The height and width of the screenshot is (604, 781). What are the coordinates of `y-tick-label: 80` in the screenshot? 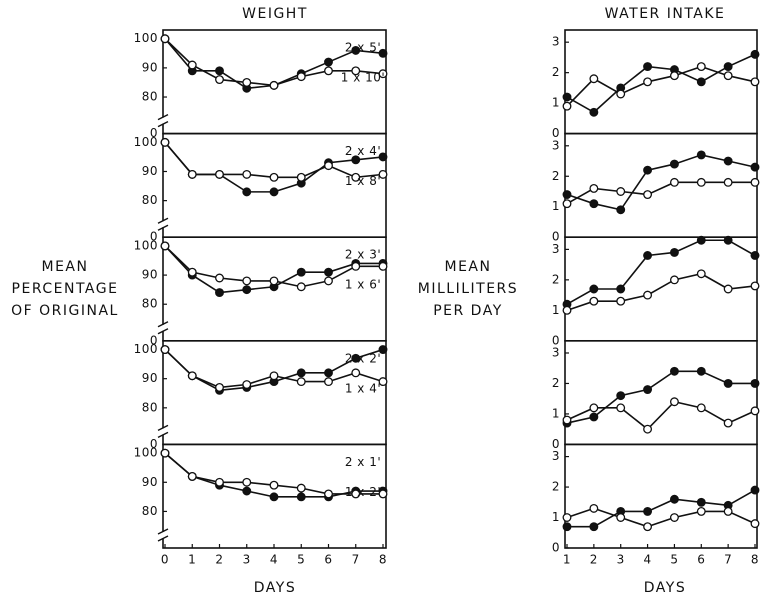 It's located at (150, 97).